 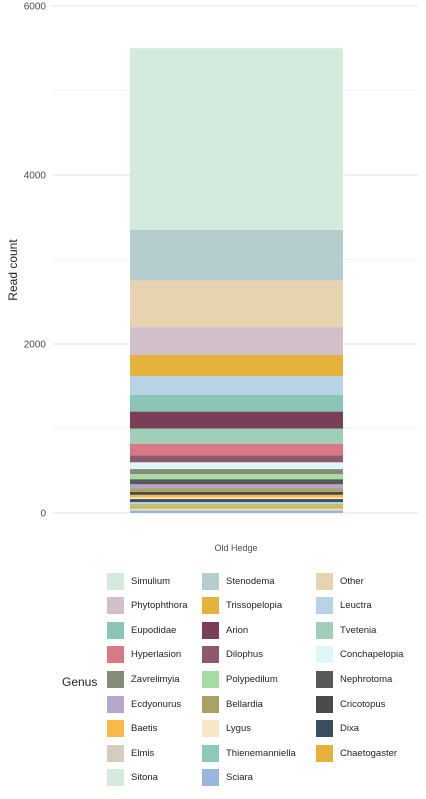 I want to click on y-axis-label: Read count, so click(x=13, y=270).